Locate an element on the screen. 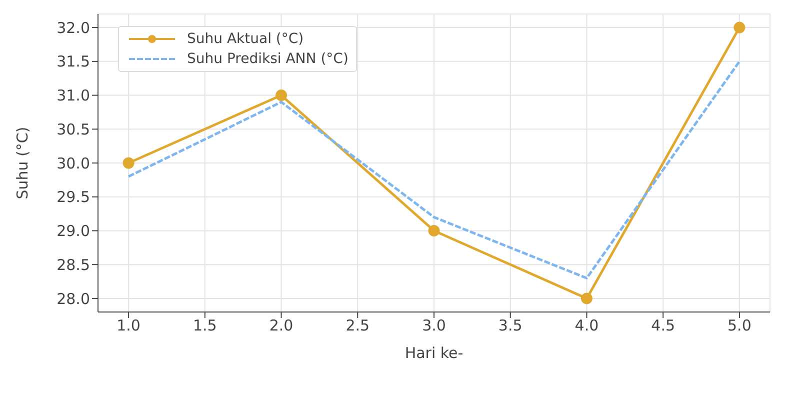 Image resolution: width=785 pixels, height=414 pixels. y-tick-label: 29.5 is located at coordinates (73, 197).